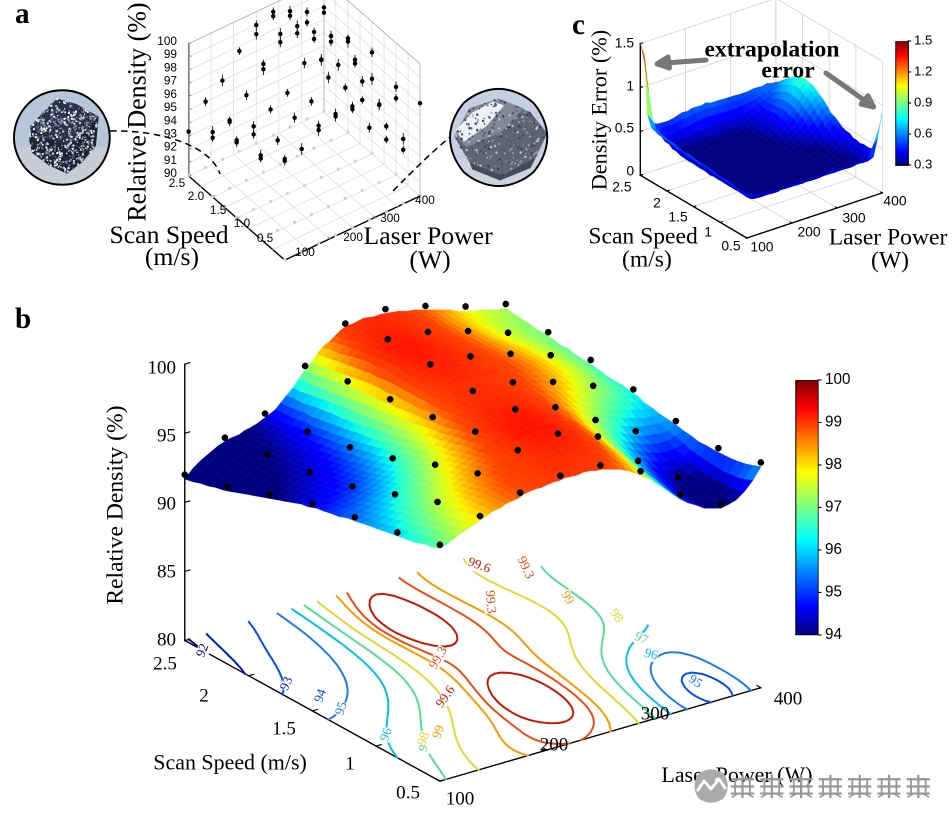 This screenshot has height=818, width=952. What do you see at coordinates (479, 565) in the screenshot?
I see `svg-text: 99.6` at bounding box center [479, 565].